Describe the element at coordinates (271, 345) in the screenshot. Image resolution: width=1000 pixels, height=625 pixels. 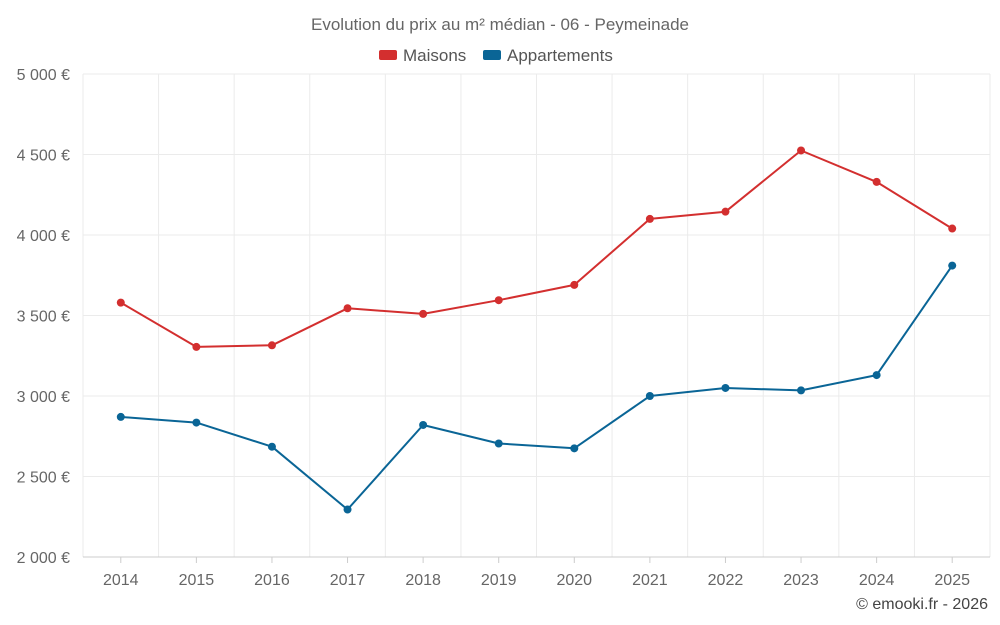
I see `data-point-maisons-2016` at that location.